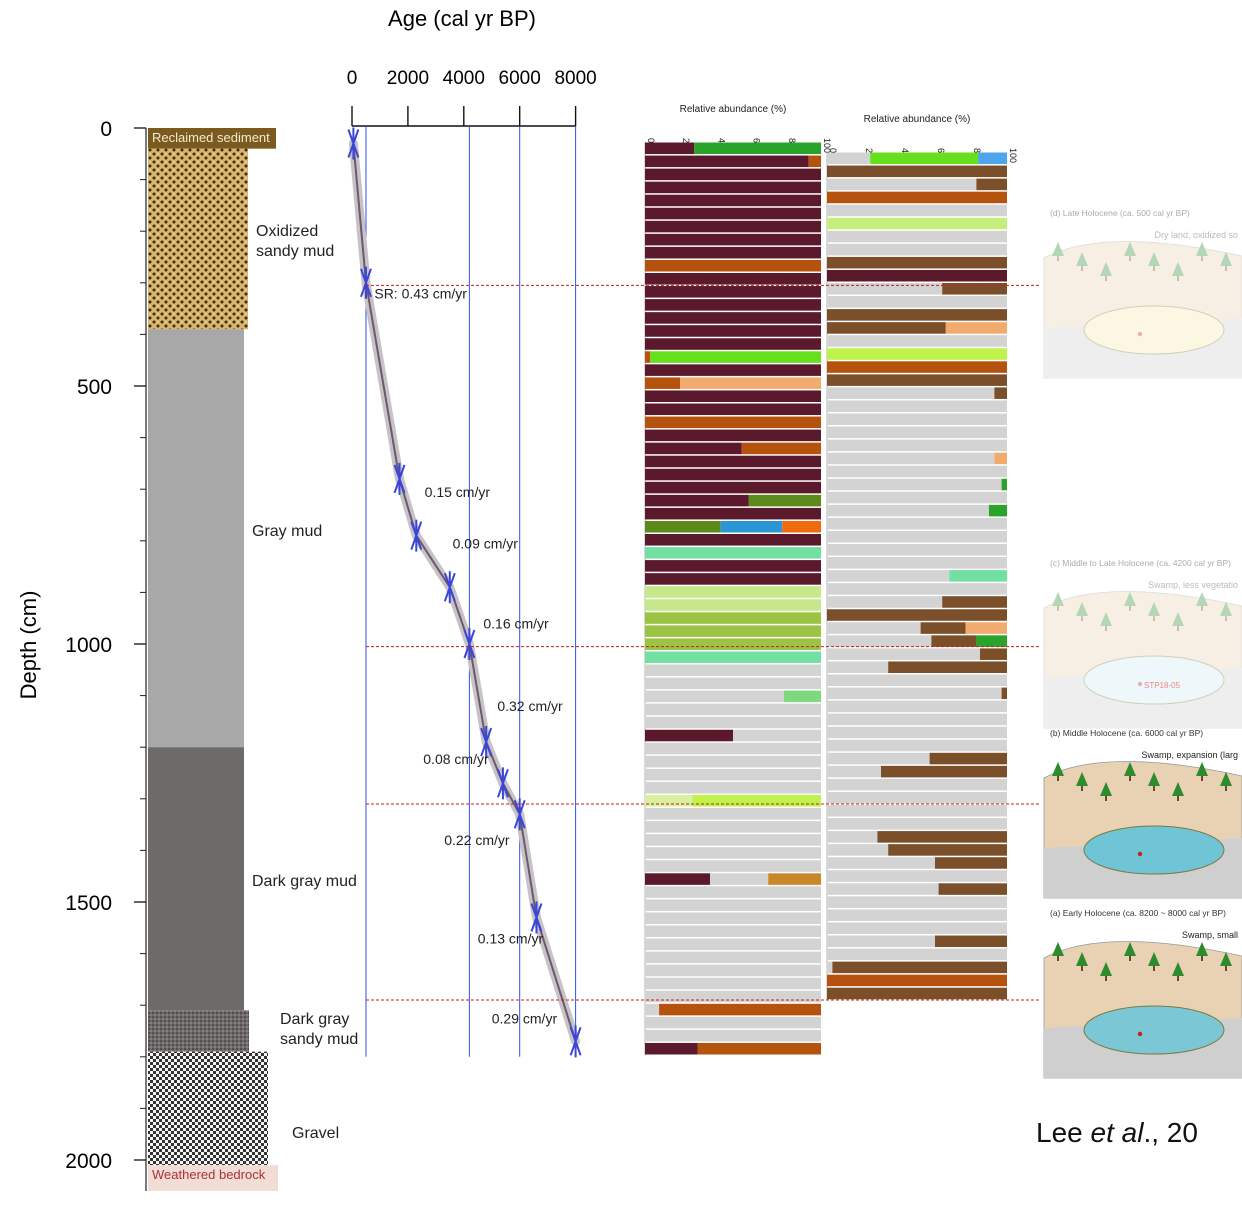 The width and height of the screenshot is (1242, 1210). What do you see at coordinates (738, 580) in the screenshot?
I see `abundance-panel-1: Relative abundance (%)020406080100` at bounding box center [738, 580].